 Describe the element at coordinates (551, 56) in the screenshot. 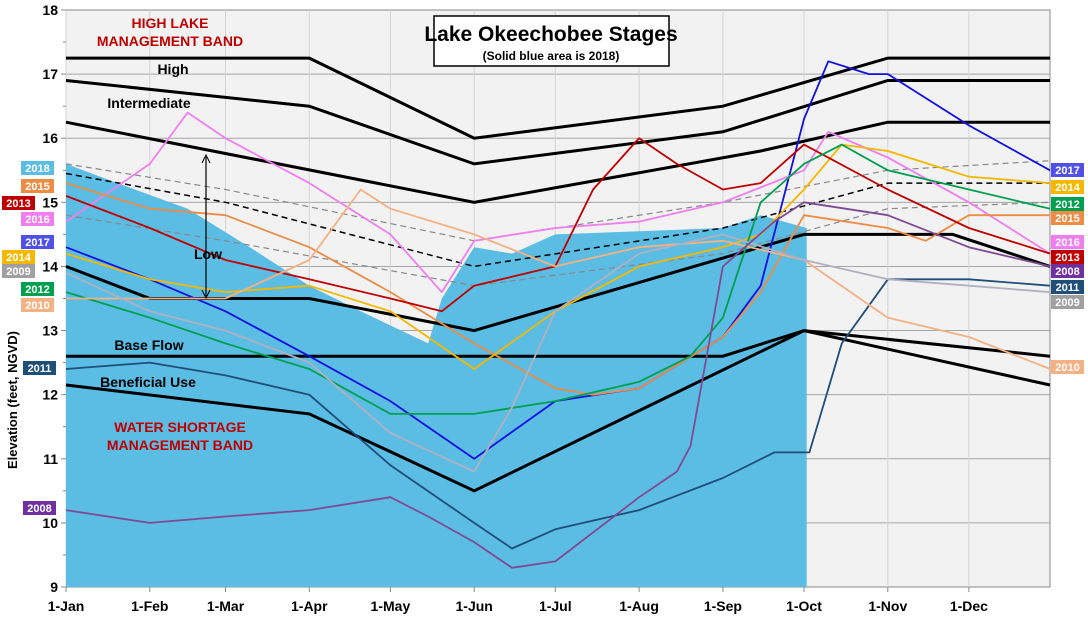

I see `chart-subtitle: (Solid blue area is 2018)` at that location.